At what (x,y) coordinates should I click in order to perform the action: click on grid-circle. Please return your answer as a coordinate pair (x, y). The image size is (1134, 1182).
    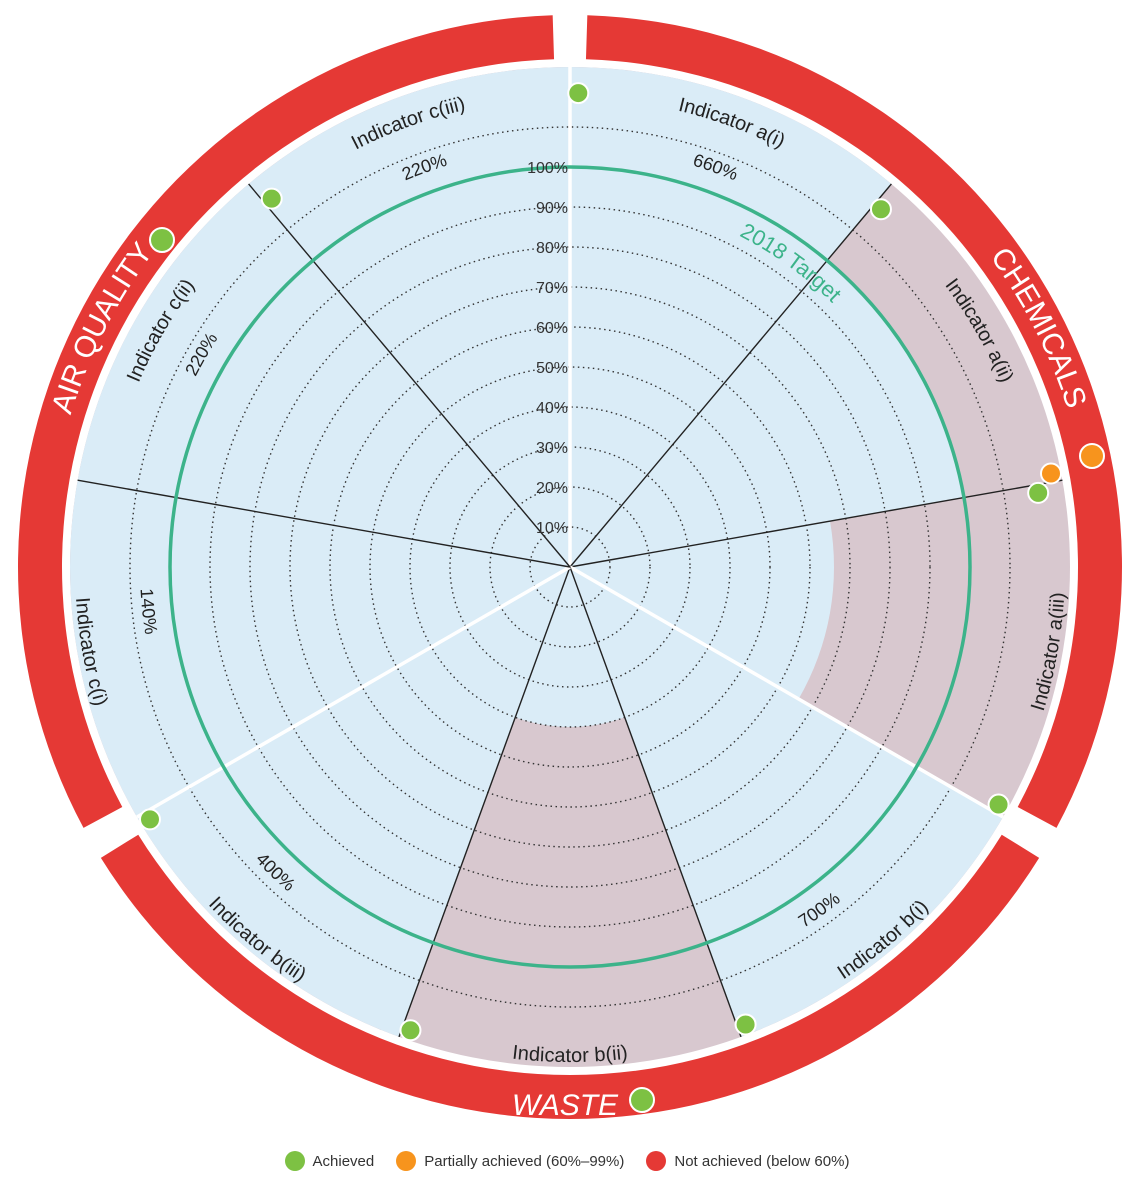
    Looking at the image, I should click on (570, 567).